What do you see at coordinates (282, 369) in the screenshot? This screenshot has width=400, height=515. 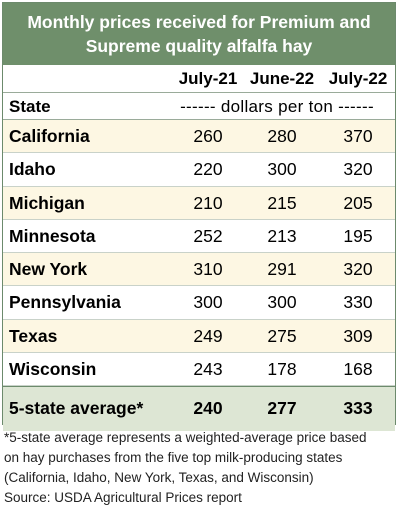 I see `price-cell-june-22: 178` at bounding box center [282, 369].